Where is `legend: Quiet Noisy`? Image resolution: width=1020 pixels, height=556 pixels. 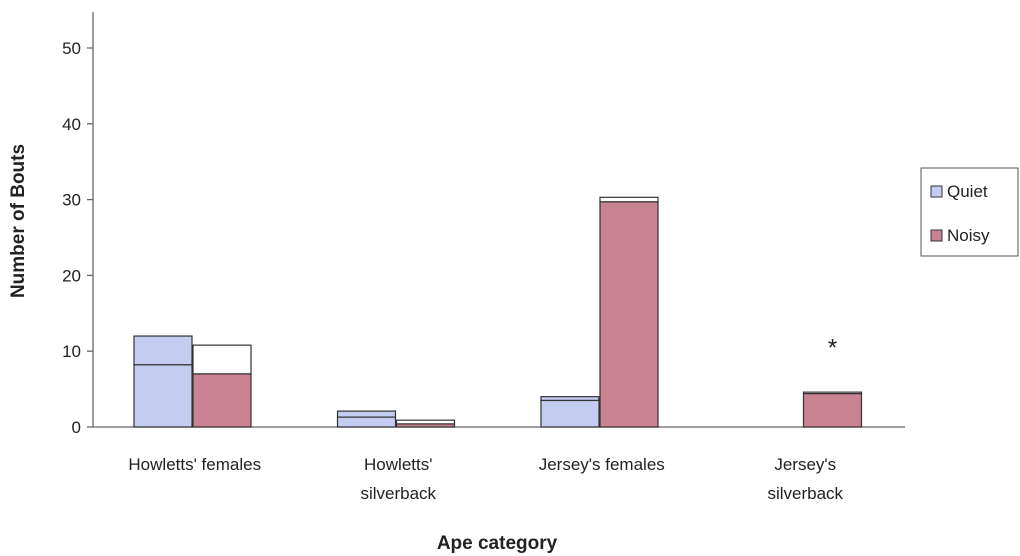 legend: Quiet Noisy is located at coordinates (969, 212).